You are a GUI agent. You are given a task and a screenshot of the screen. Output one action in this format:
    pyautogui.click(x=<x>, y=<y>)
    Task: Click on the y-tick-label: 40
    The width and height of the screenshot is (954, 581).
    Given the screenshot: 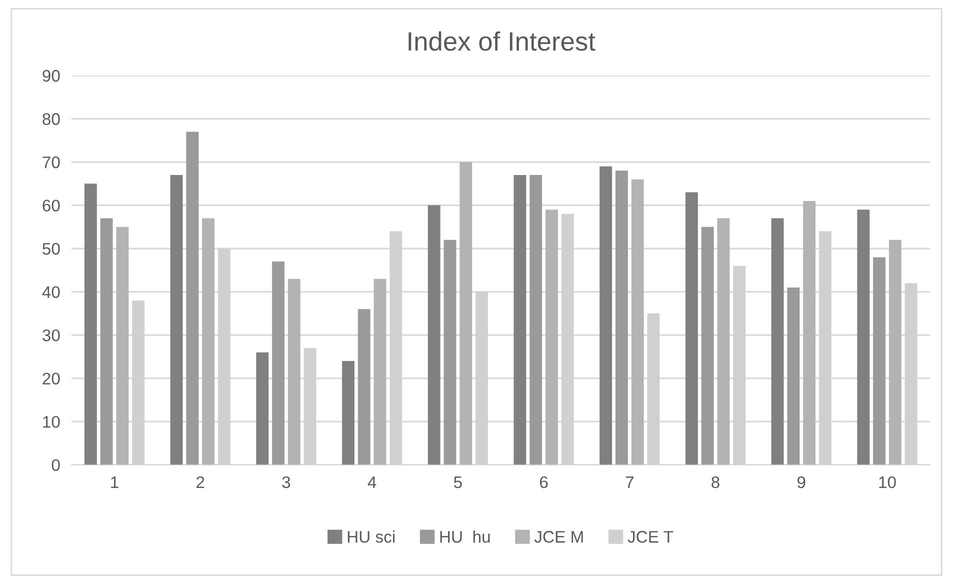 What is the action you would take?
    pyautogui.click(x=51, y=292)
    